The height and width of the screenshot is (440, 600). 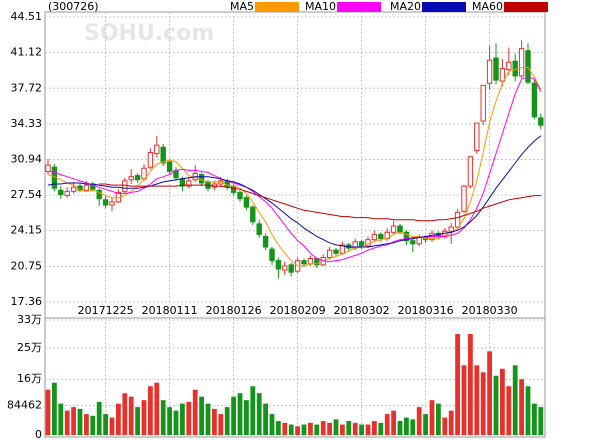 I want to click on y-tick-label: 17.36, so click(x=27, y=301).